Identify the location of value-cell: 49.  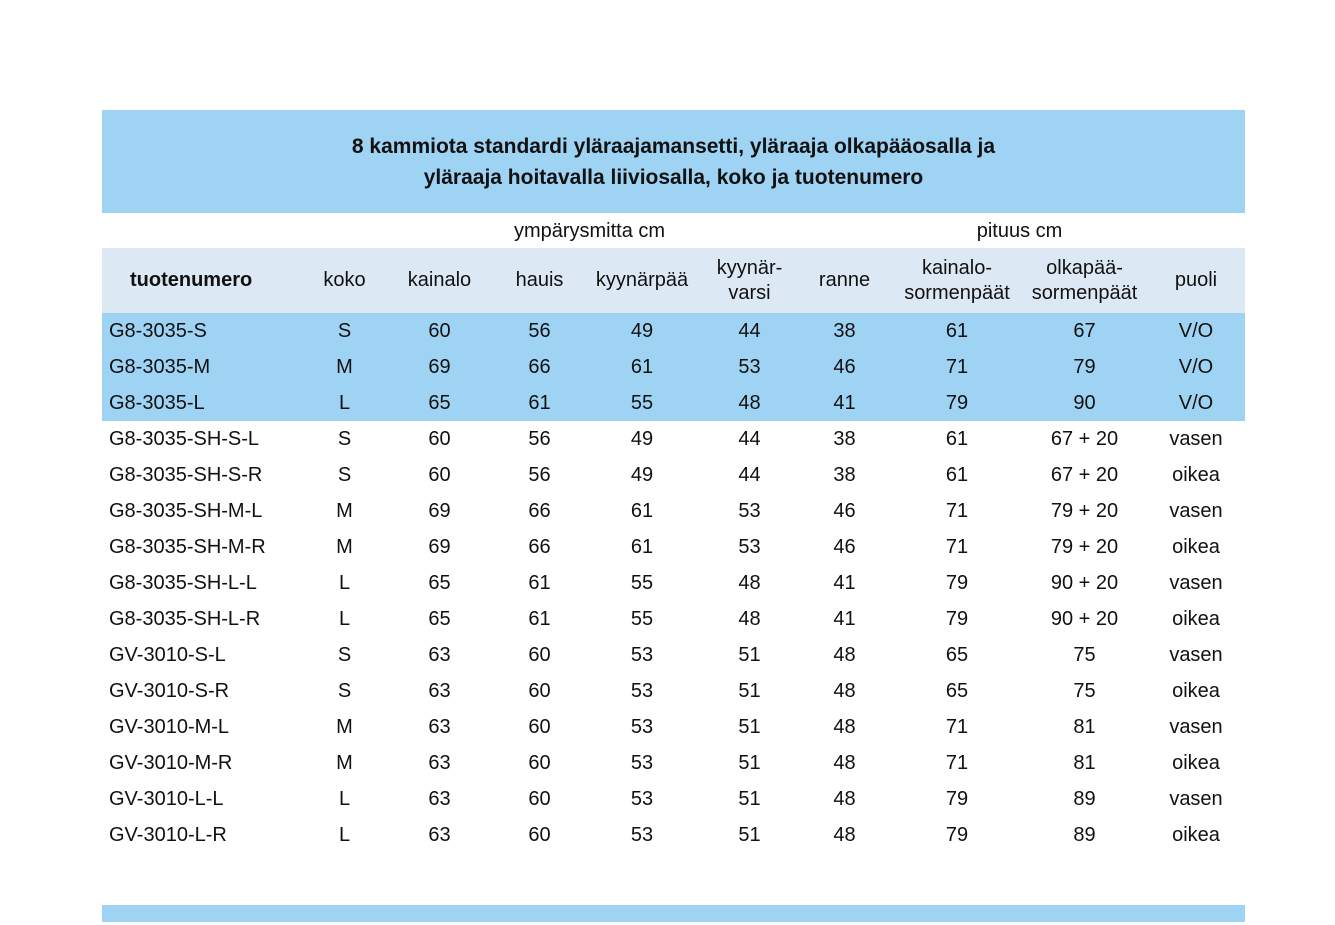
(642, 474).